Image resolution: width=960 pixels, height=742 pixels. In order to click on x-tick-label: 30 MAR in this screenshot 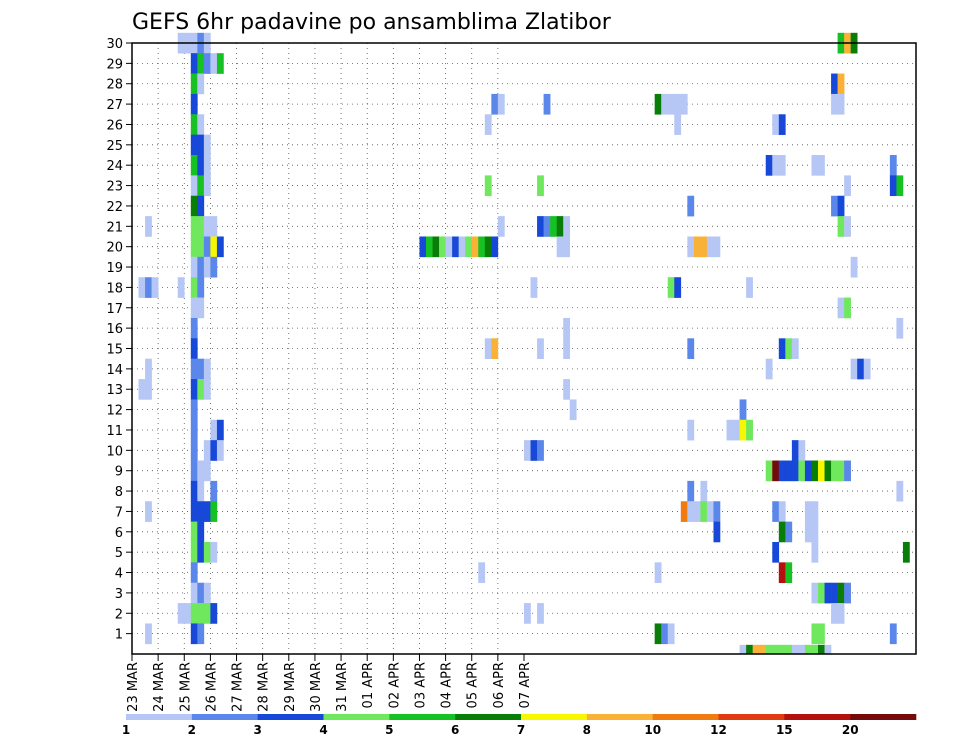, I will do `click(316, 687)`.